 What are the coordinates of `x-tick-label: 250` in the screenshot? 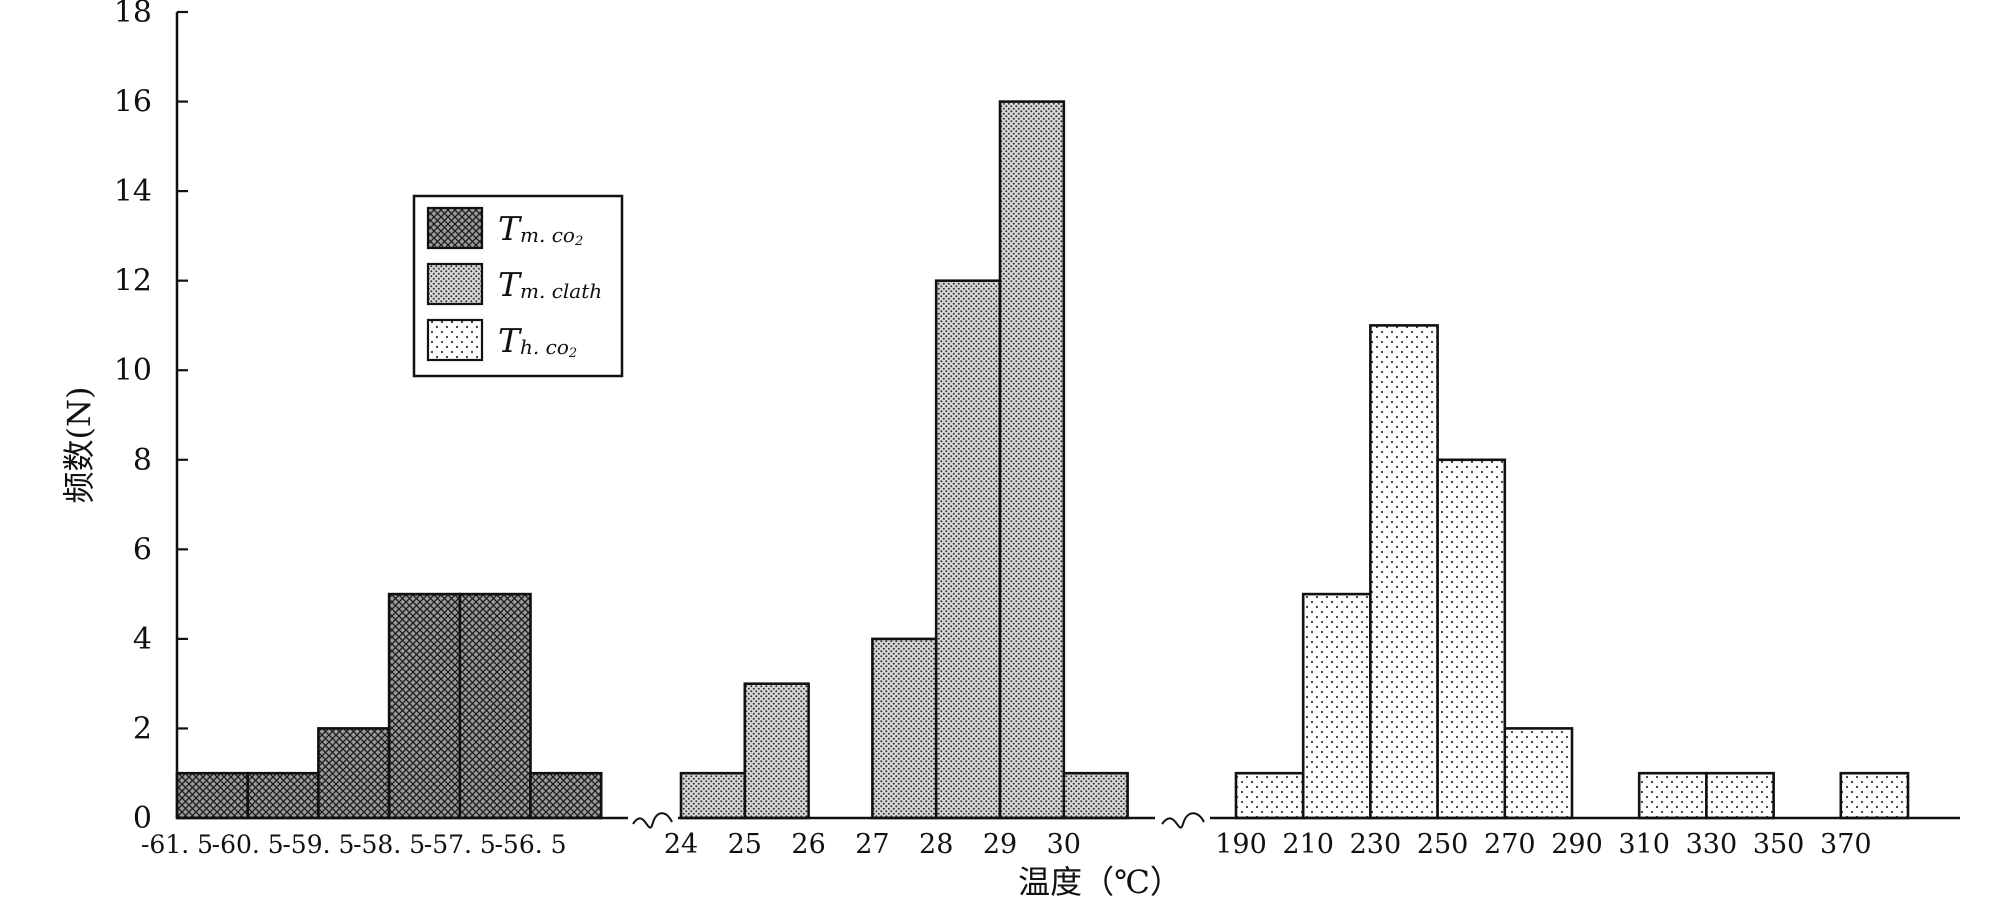 It's located at (1443, 844).